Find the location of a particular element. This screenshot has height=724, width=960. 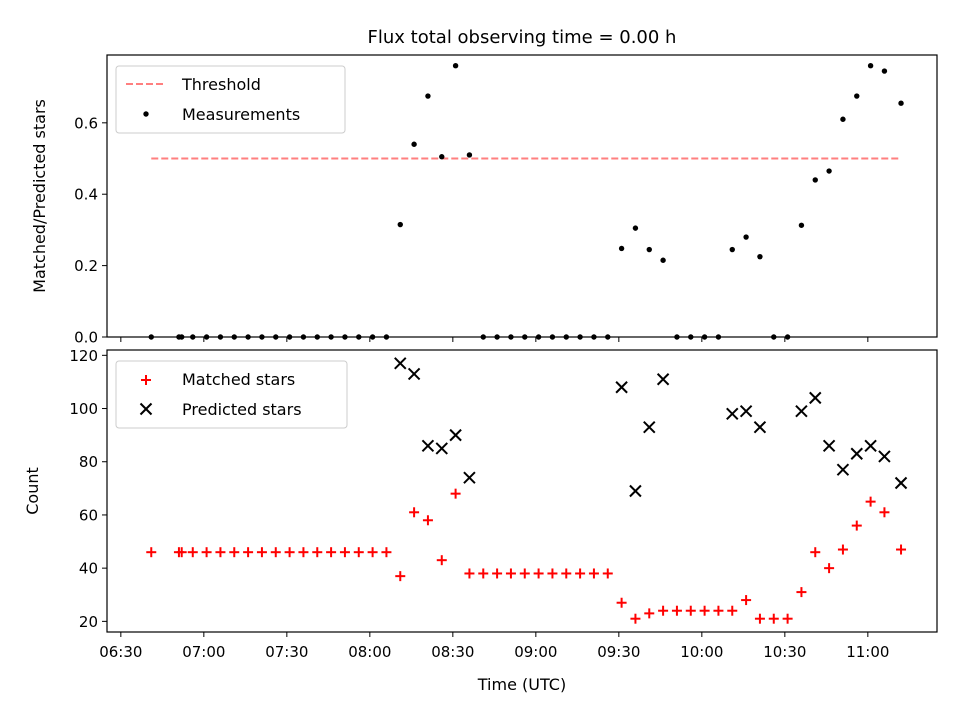

x-tick-label: 10:30 is located at coordinates (784, 652).